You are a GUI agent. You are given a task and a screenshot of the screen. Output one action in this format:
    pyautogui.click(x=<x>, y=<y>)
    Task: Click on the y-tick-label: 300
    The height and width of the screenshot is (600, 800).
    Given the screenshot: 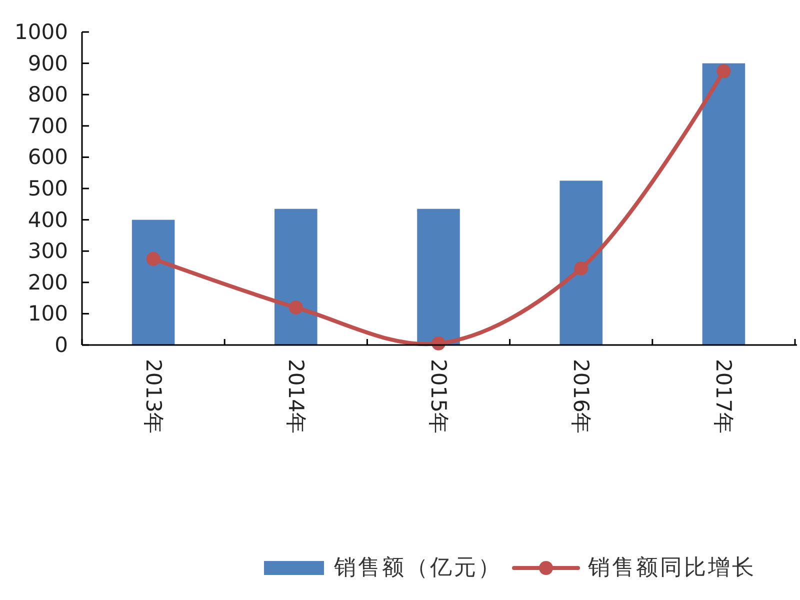 What is the action you would take?
    pyautogui.click(x=48, y=251)
    